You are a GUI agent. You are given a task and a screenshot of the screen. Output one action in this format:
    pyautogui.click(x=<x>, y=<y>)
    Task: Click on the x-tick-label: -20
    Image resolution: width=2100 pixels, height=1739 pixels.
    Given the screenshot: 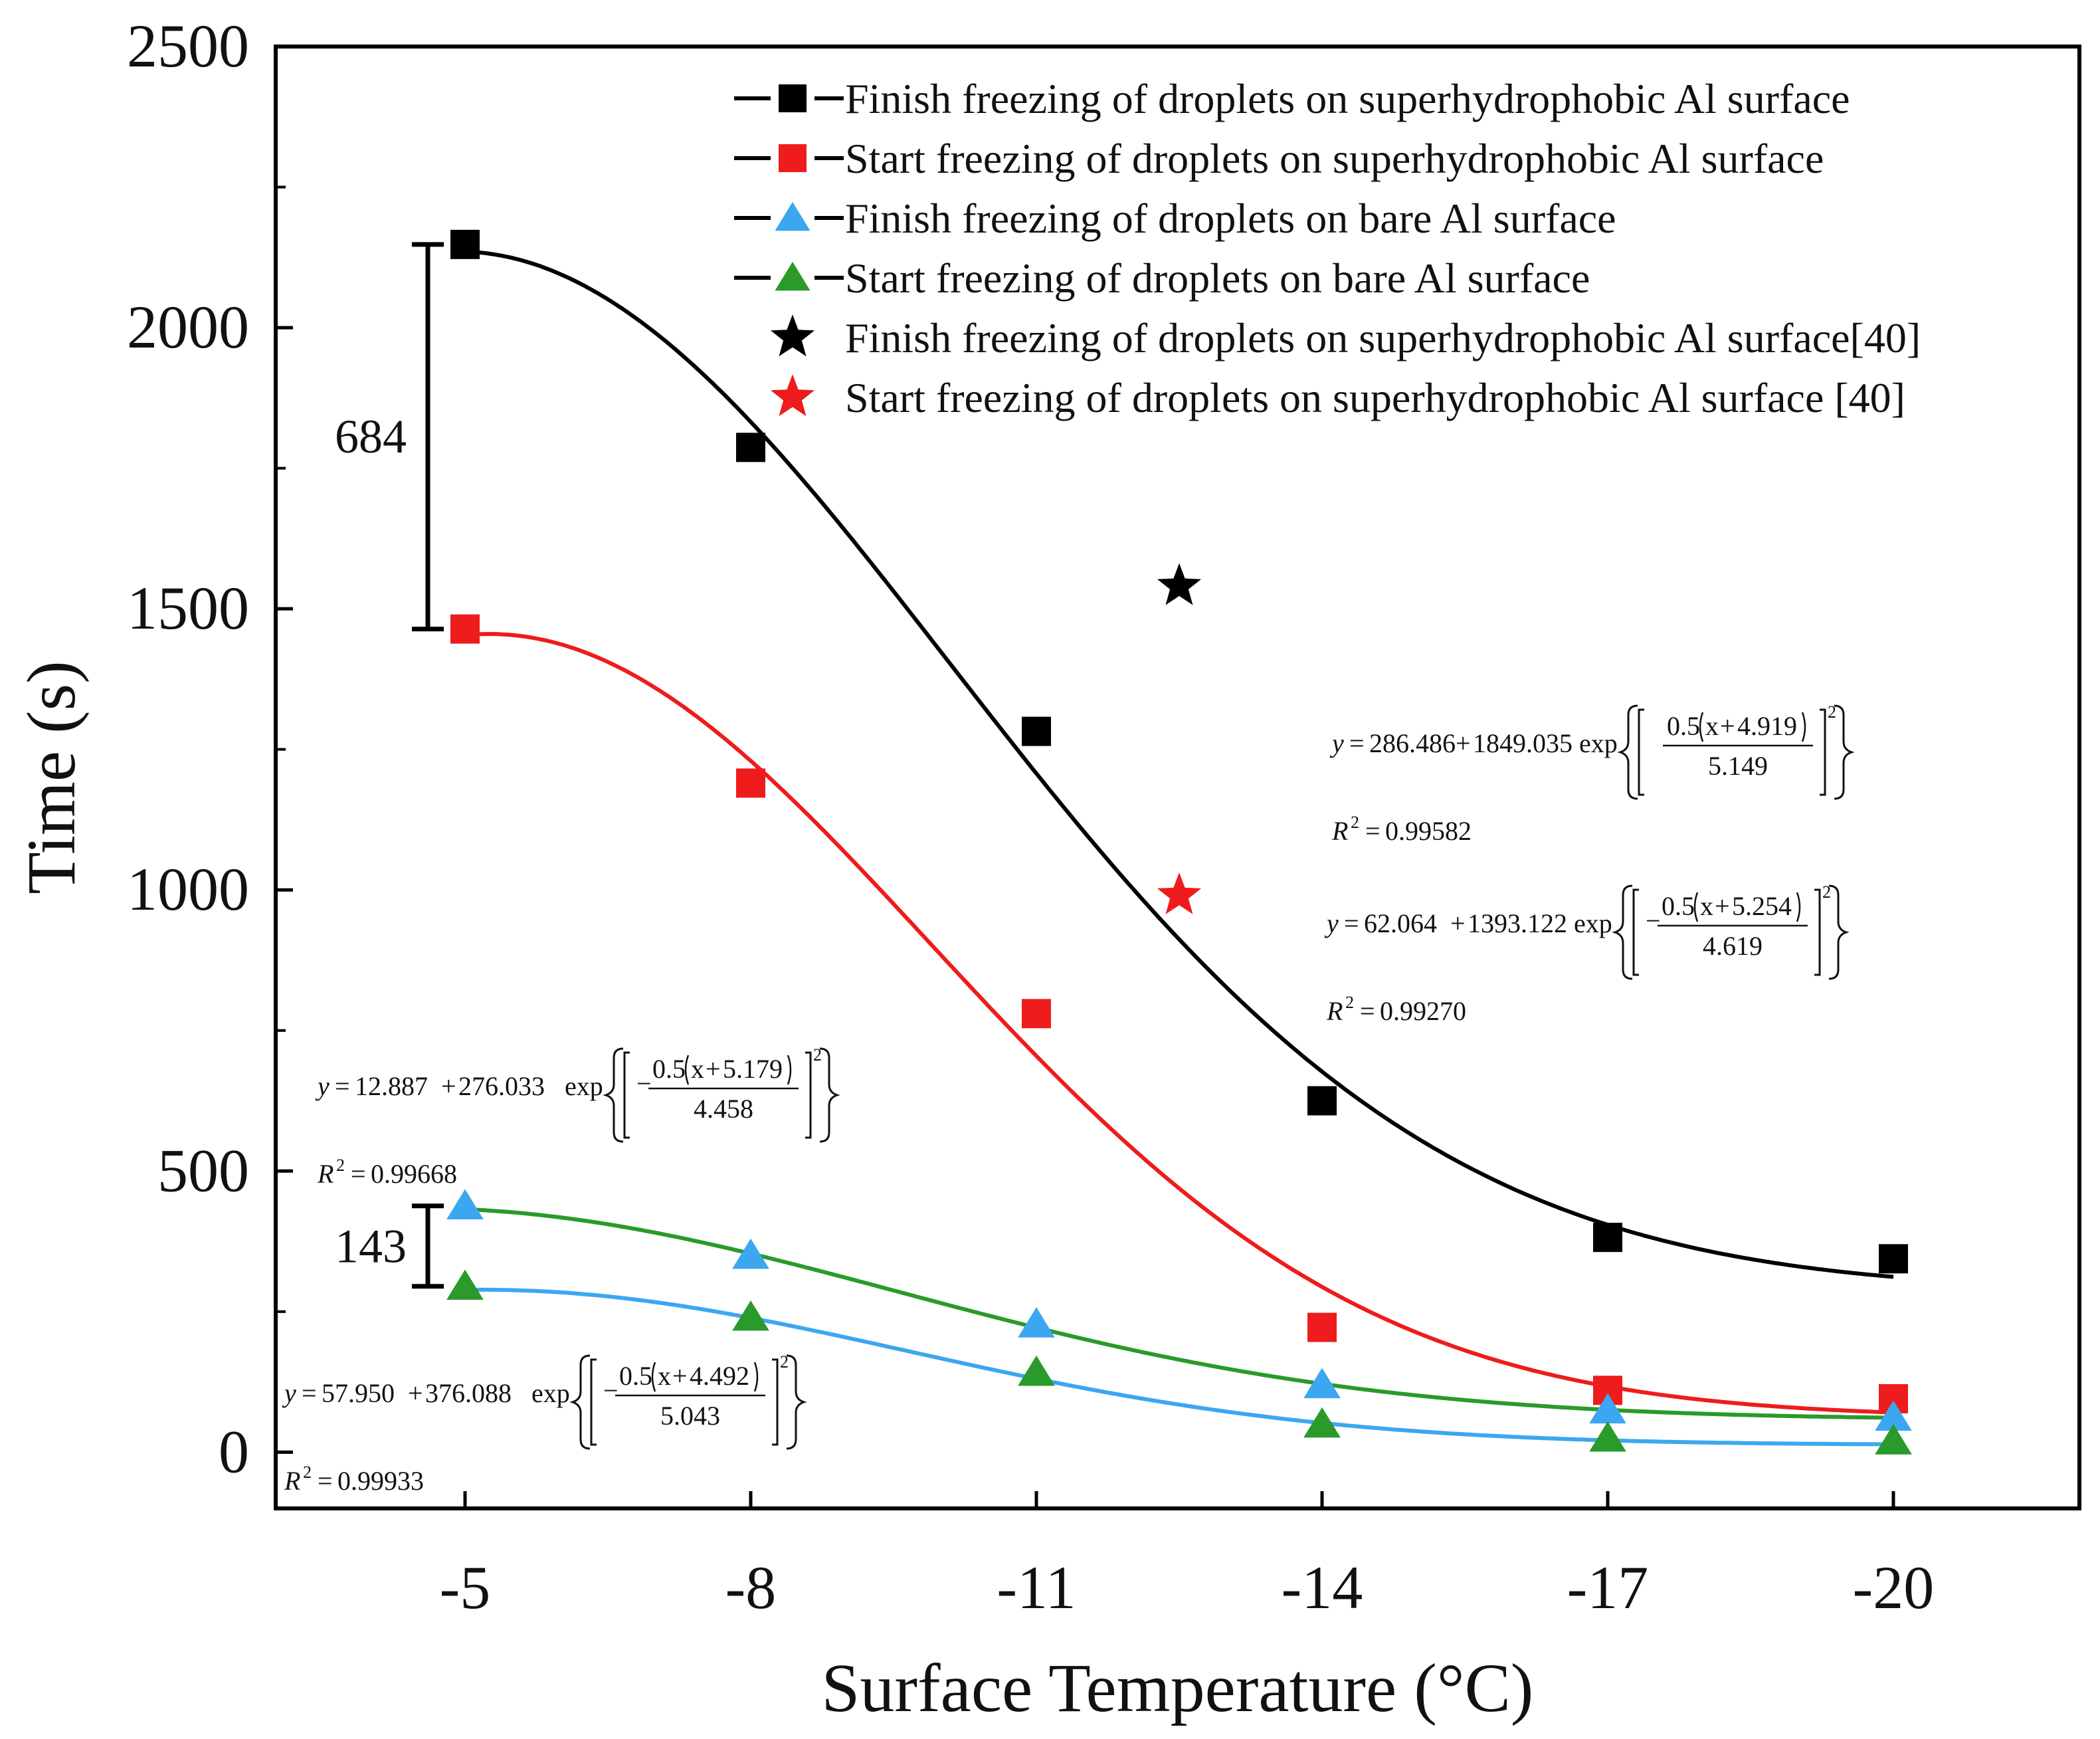 What is the action you would take?
    pyautogui.click(x=1894, y=1587)
    